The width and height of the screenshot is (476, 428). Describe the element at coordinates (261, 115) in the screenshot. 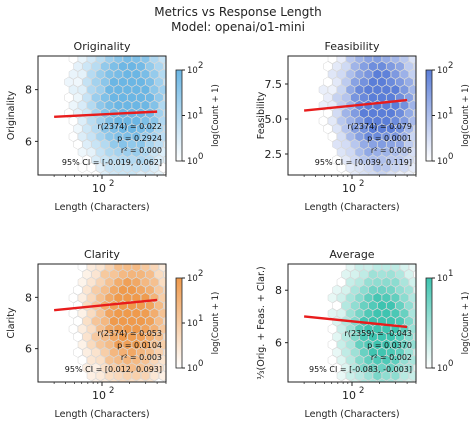

I see `y-axis-label: Feasibility` at that location.